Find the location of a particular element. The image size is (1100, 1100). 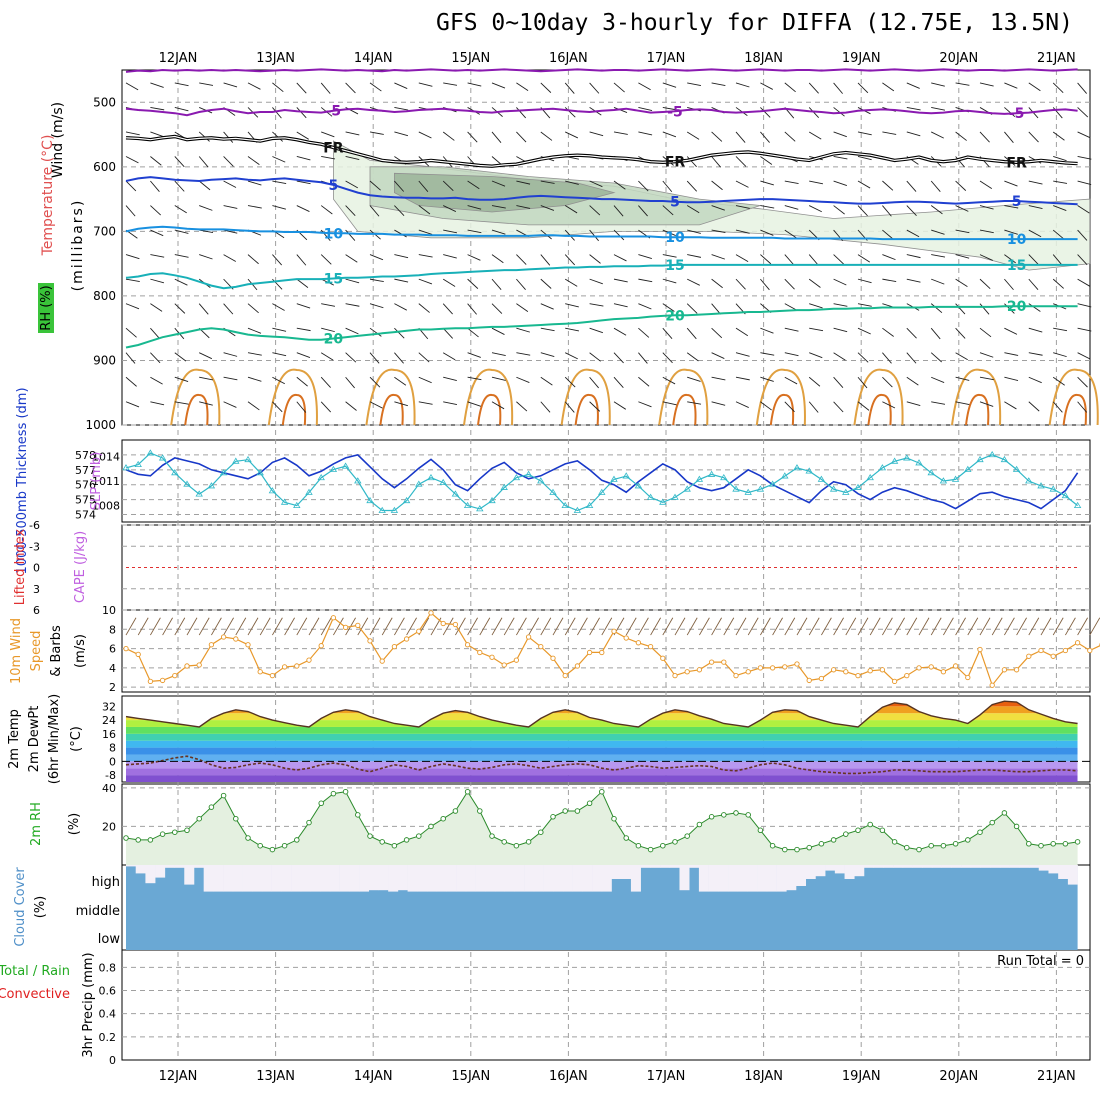

temp2m-ylabel3: (6hr Min/Max) is located at coordinates (54, 739).